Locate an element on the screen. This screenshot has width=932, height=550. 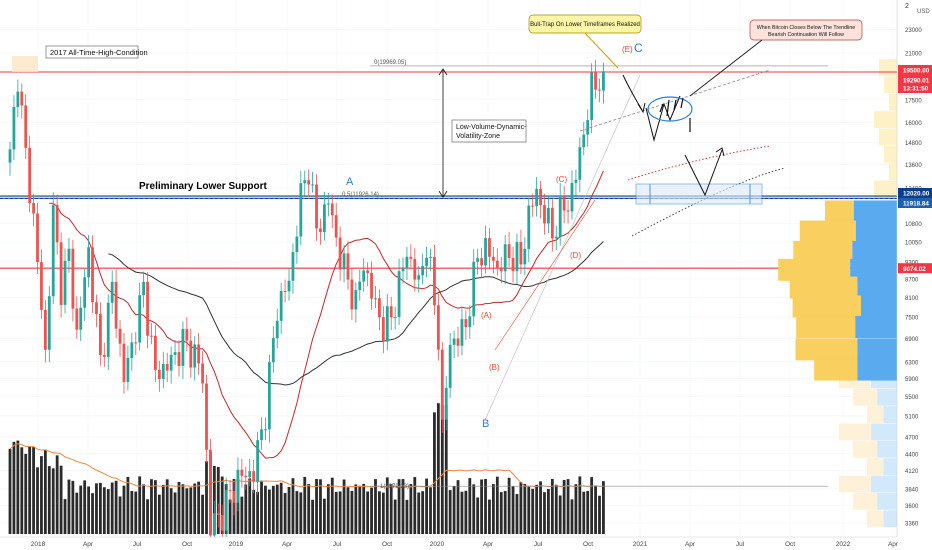
price-tick-7: 5500 is located at coordinates (912, 398).